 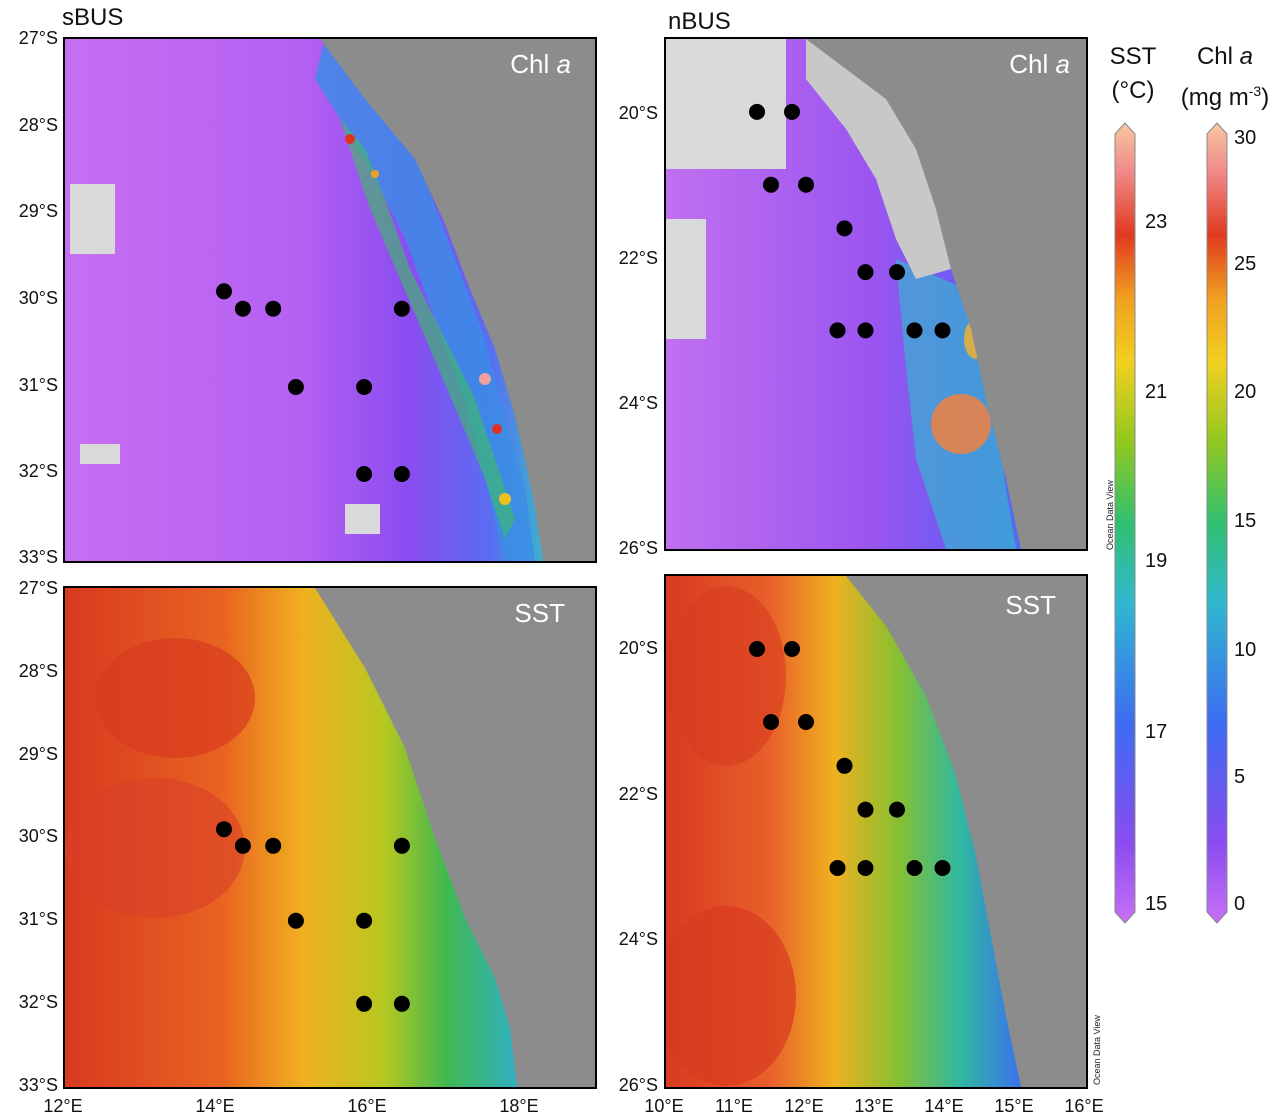 I want to click on region-title-nbus: nBUS, so click(x=699, y=21).